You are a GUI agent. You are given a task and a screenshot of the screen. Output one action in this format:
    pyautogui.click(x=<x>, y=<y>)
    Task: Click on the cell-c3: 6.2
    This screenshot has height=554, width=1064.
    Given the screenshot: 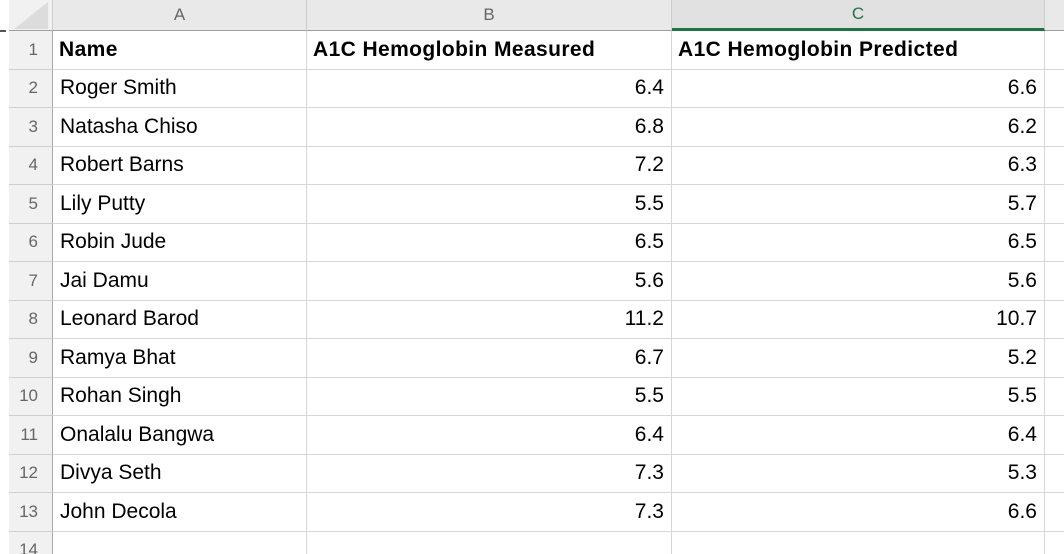 What is the action you would take?
    pyautogui.click(x=858, y=127)
    